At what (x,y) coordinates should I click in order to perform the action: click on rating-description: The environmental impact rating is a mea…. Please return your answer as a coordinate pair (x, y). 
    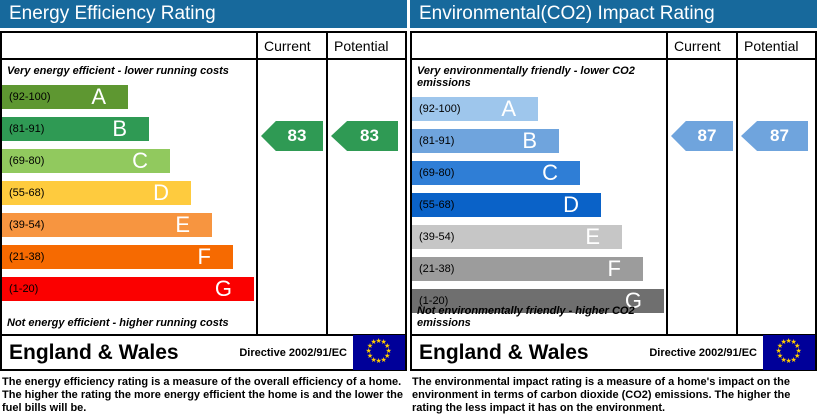
    Looking at the image, I should click on (601, 395).